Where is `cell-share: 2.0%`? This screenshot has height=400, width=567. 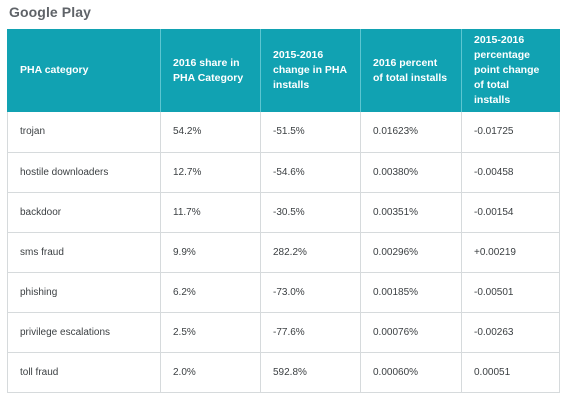
cell-share: 2.0% is located at coordinates (210, 372).